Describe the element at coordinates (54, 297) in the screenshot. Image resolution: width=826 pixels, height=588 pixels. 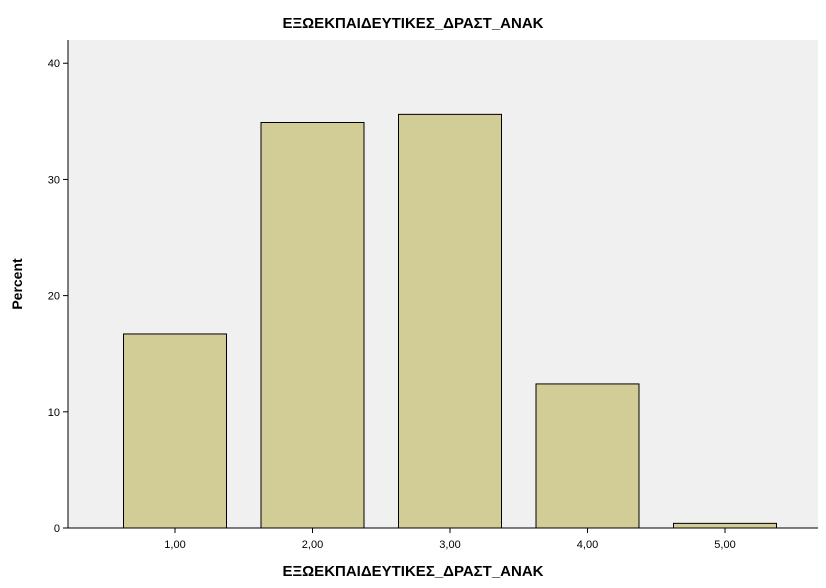
I see `y-tick-label: 20` at that location.